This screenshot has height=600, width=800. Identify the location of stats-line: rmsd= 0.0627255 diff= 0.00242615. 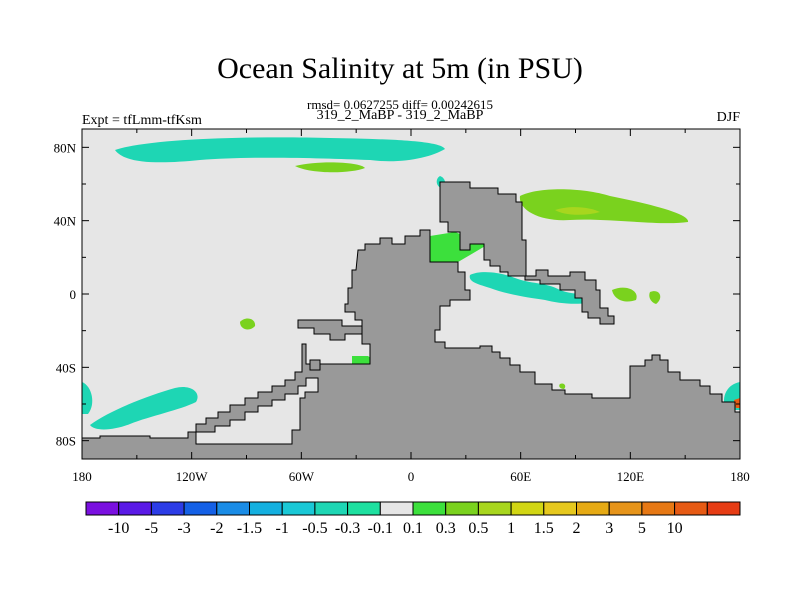
(400, 104).